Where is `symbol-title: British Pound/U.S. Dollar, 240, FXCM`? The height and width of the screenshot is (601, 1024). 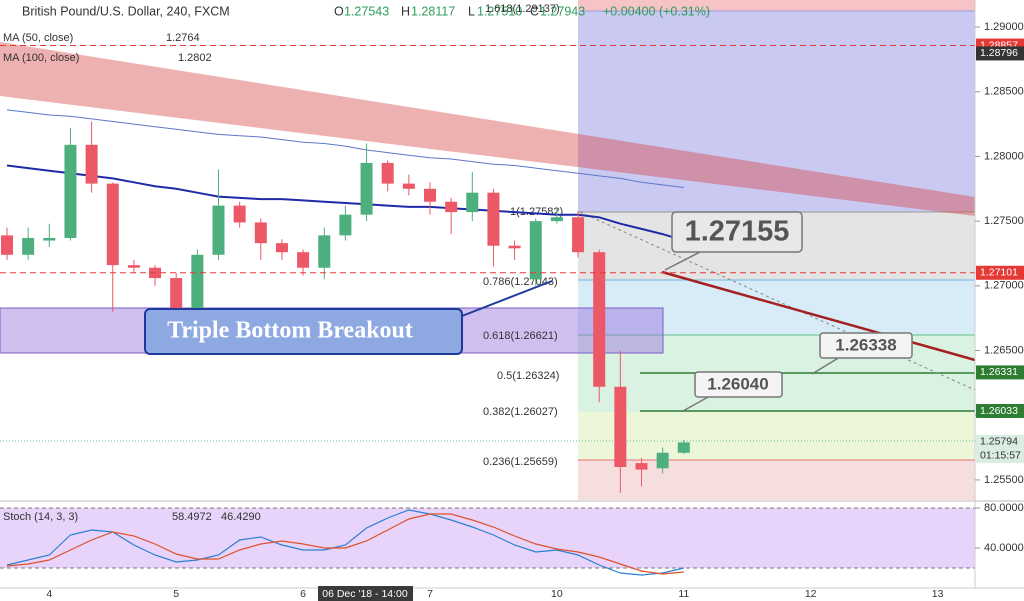 symbol-title: British Pound/U.S. Dollar, 240, FXCM is located at coordinates (126, 11).